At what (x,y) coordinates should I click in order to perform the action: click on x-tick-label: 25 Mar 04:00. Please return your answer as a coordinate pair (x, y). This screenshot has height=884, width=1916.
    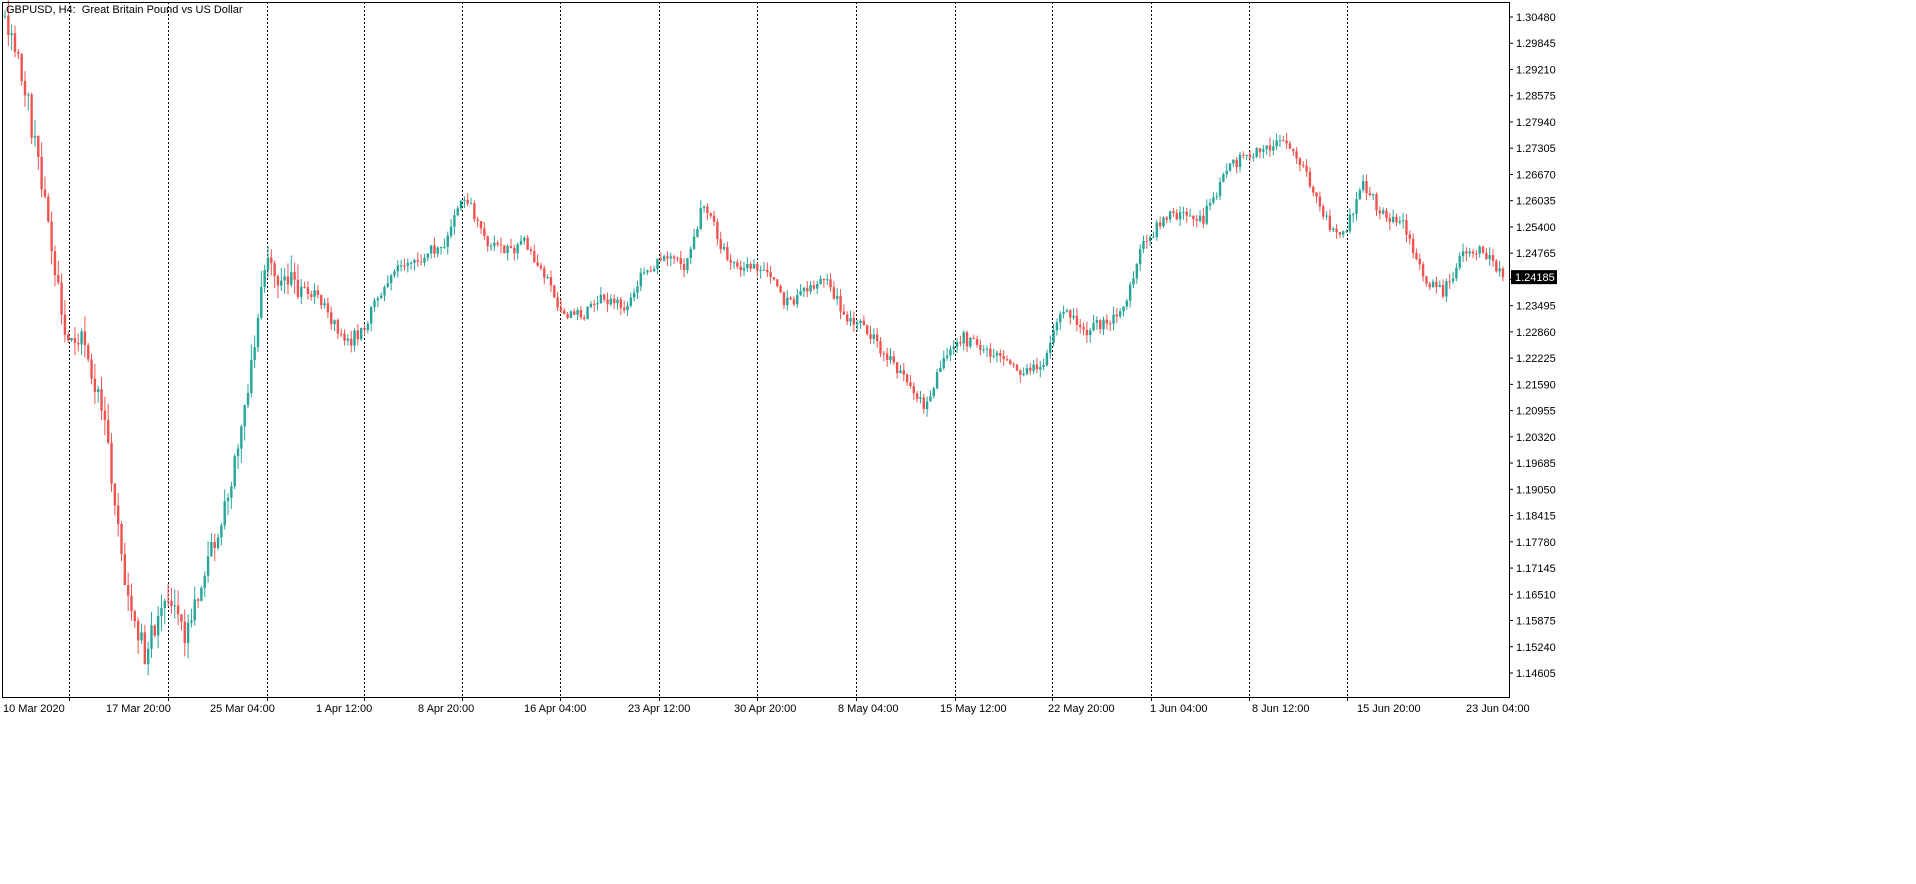
    Looking at the image, I should click on (242, 709).